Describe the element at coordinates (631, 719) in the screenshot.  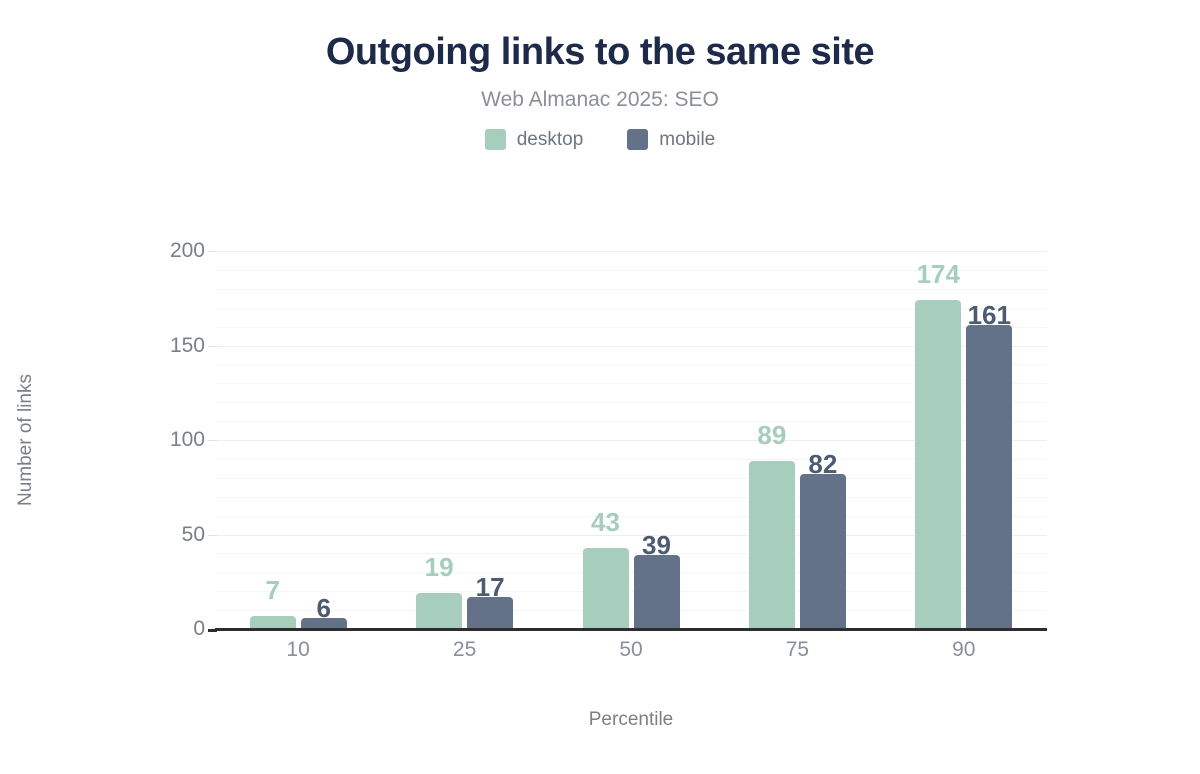
I see `x-axis-title: Percentile` at that location.